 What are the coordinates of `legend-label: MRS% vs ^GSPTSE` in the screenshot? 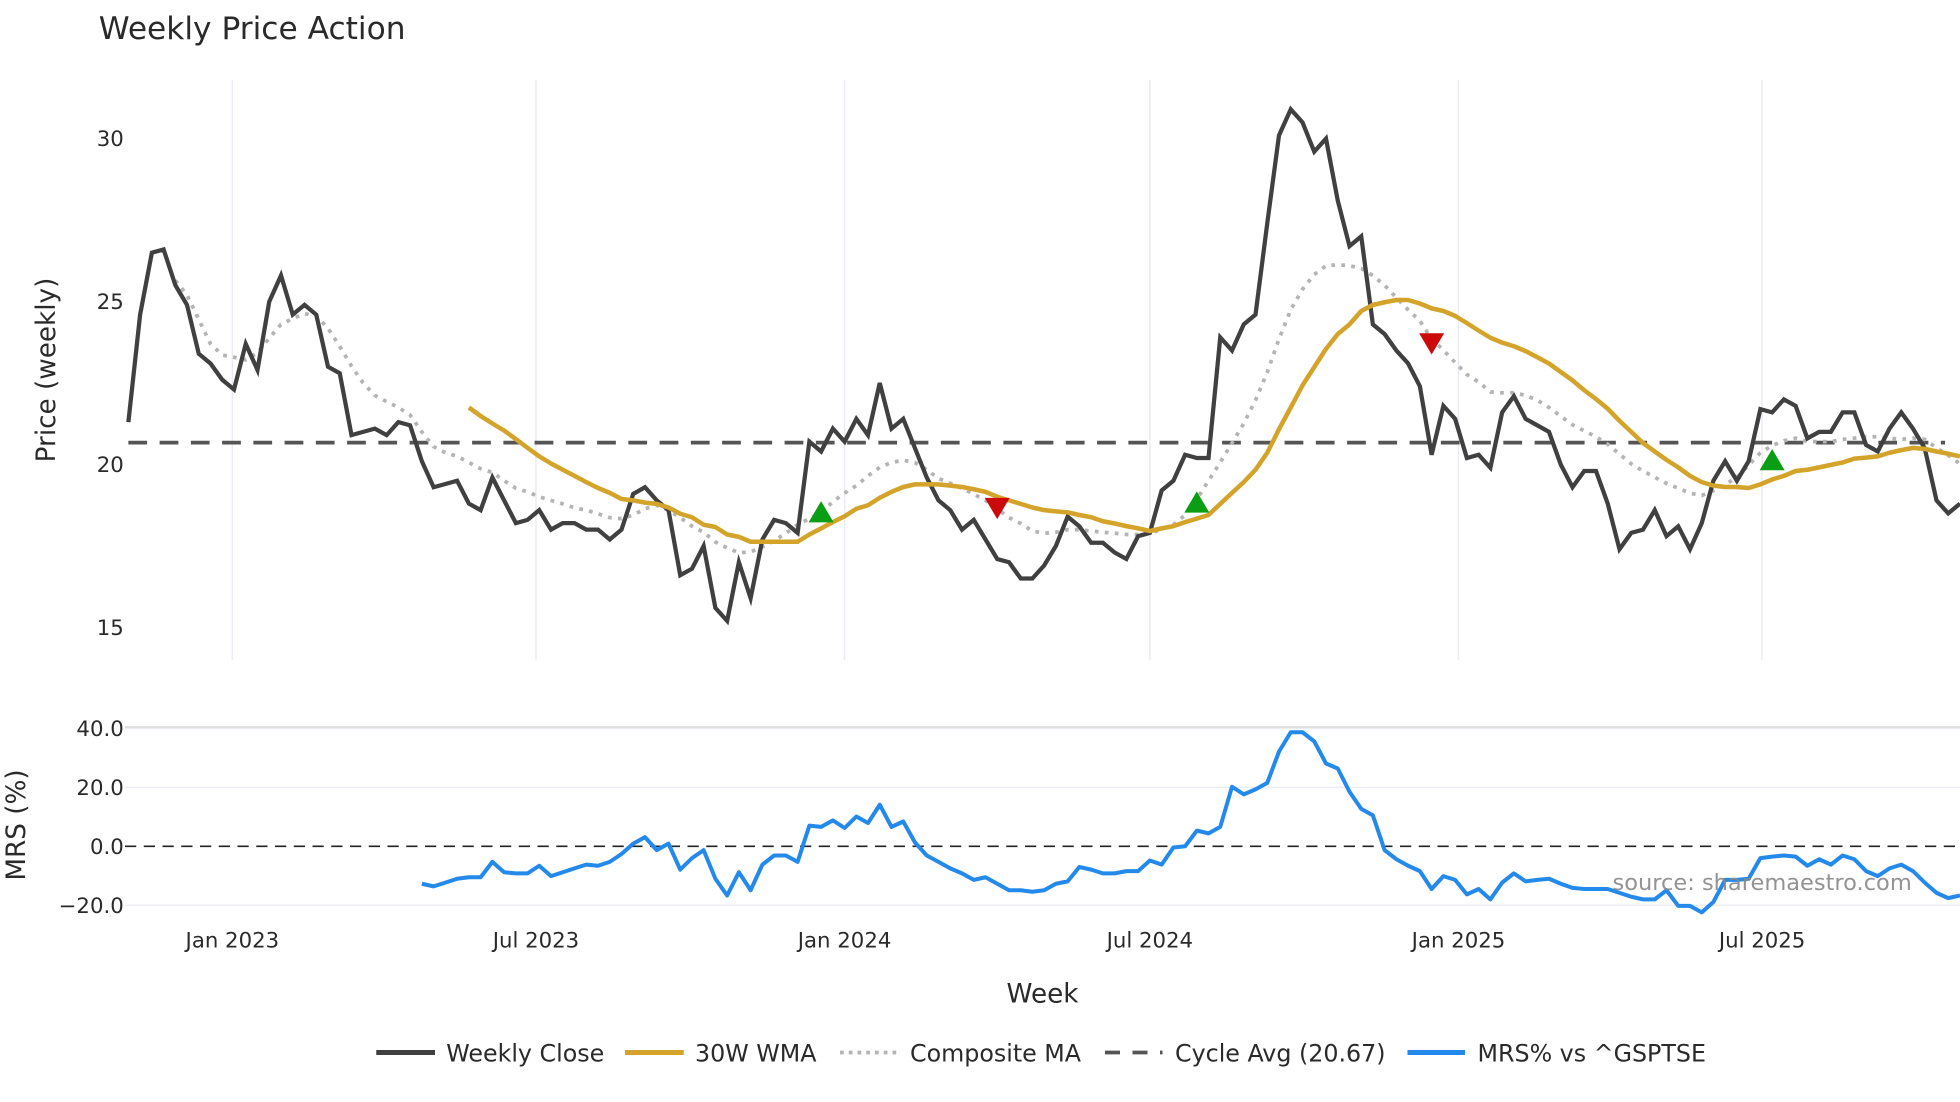 It's located at (1592, 1053).